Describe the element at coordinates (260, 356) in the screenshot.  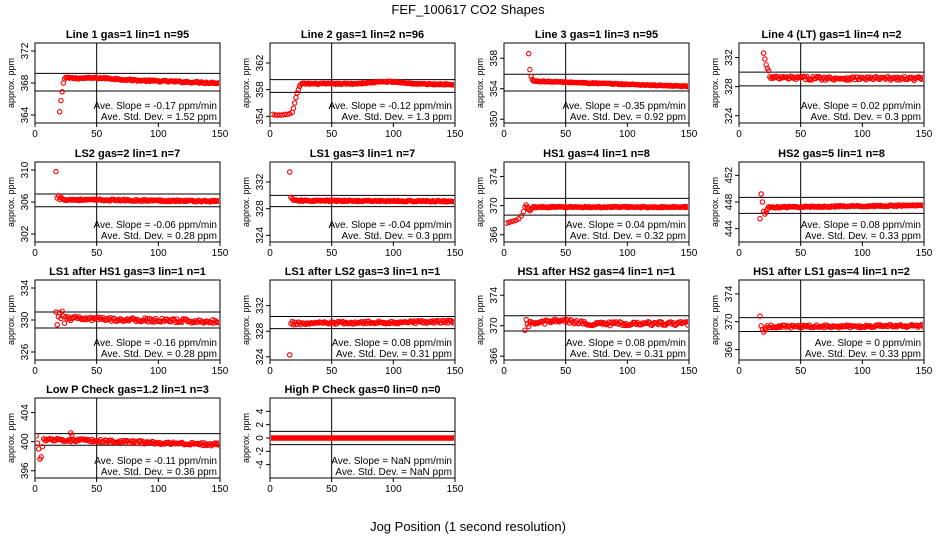
I see `panel-10-ytick-label: 324` at that location.